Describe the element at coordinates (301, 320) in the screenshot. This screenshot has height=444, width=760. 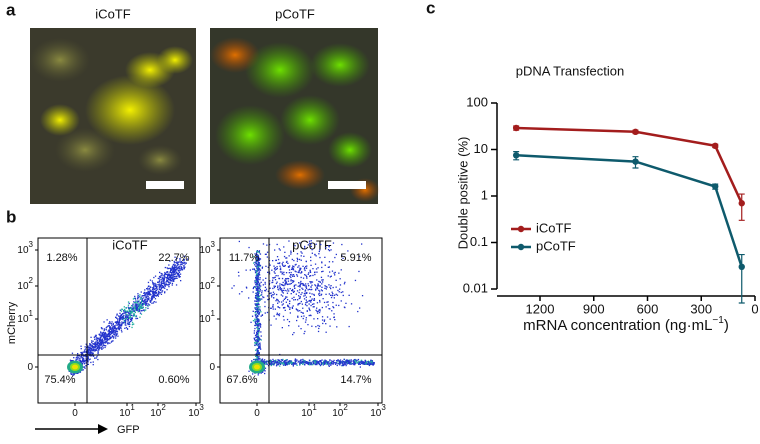
I see `plot-frame` at that location.